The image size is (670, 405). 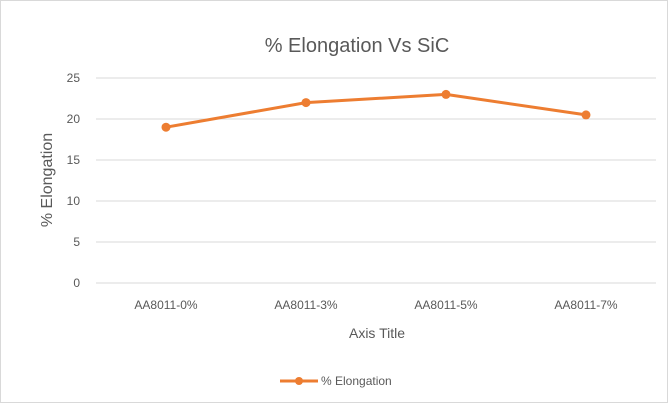 I want to click on legend-point-marker, so click(x=299, y=381).